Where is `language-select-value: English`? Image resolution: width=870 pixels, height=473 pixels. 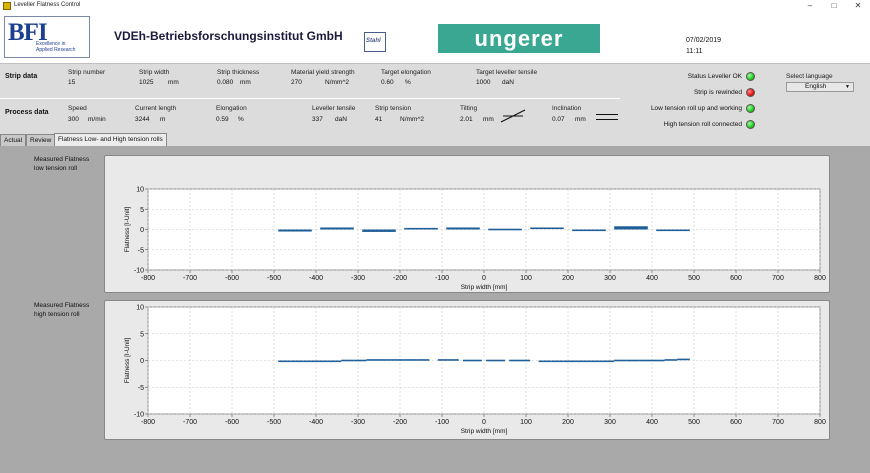 language-select-value: English is located at coordinates (816, 86).